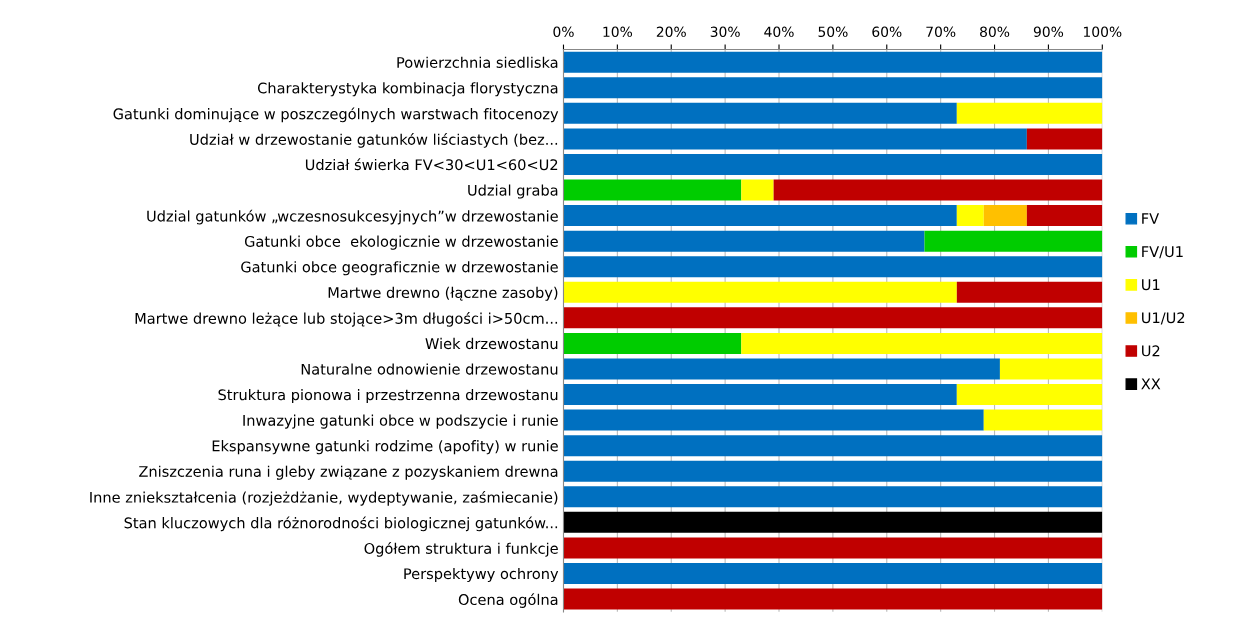 This screenshot has height=618, width=1233. I want to click on legend-label: U1/U2, so click(1163, 318).